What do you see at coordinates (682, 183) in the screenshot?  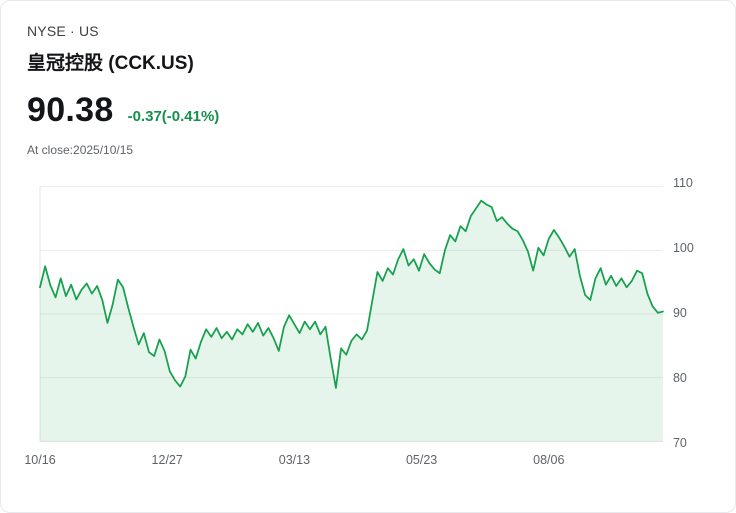 I see `y-tick-label: 110` at bounding box center [682, 183].